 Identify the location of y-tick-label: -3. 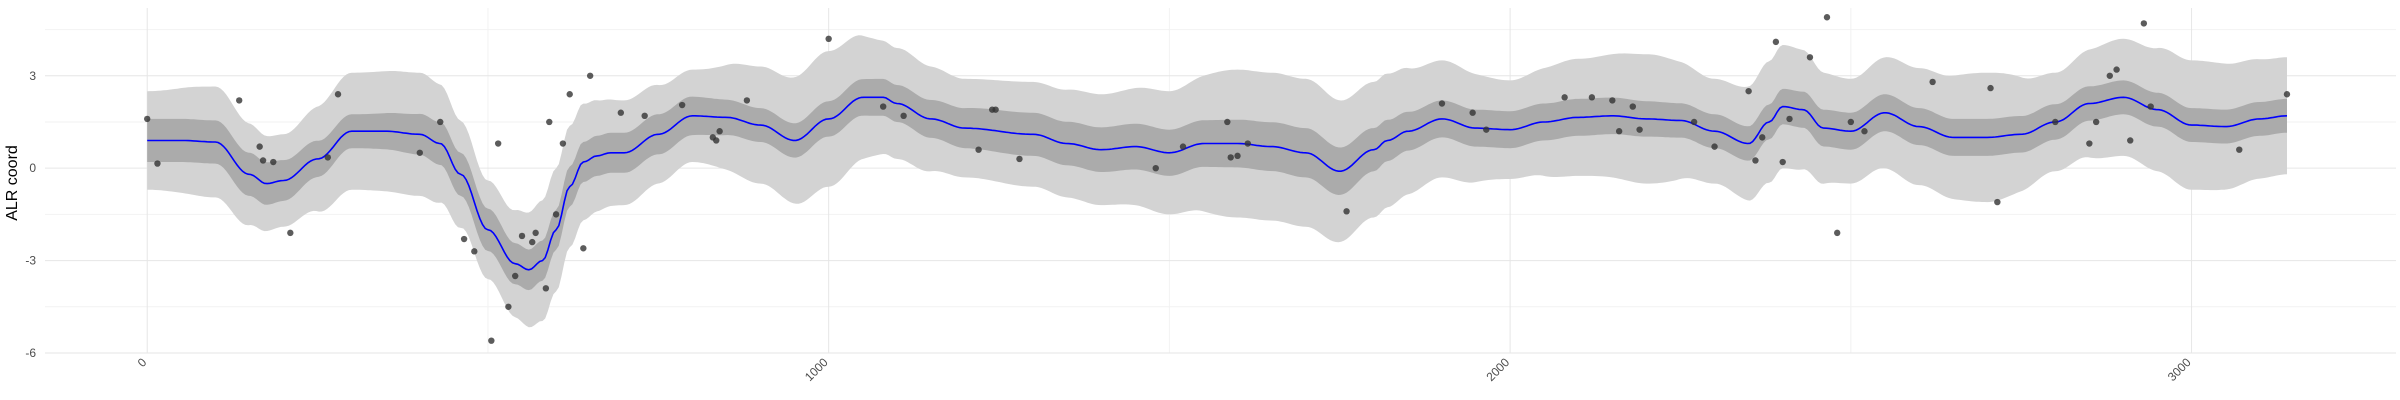
(30, 261).